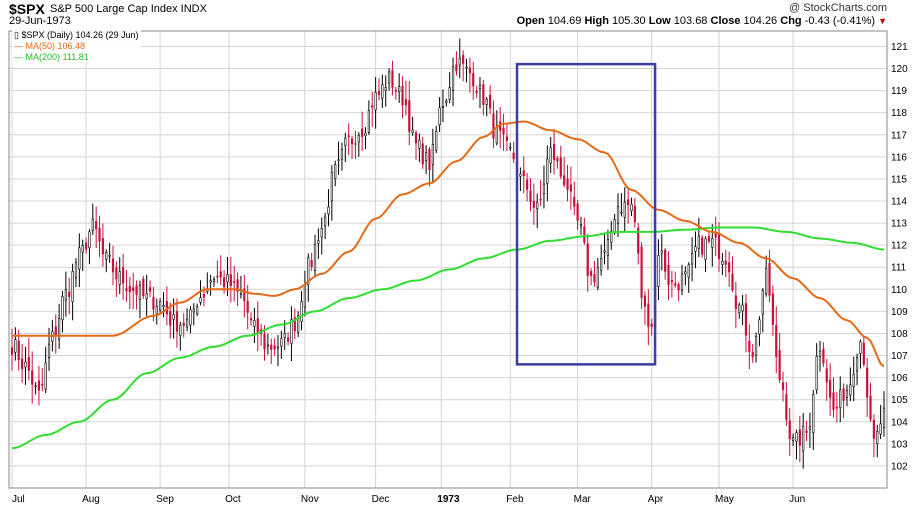 This screenshot has width=915, height=508. What do you see at coordinates (899, 400) in the screenshot?
I see `y-tick-label: 105` at bounding box center [899, 400].